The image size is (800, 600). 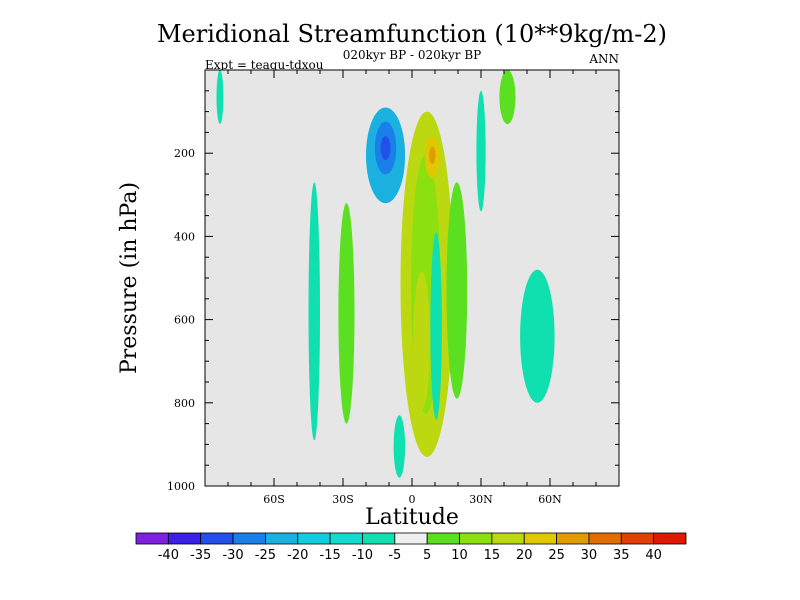 I want to click on colorbar, so click(x=411, y=538).